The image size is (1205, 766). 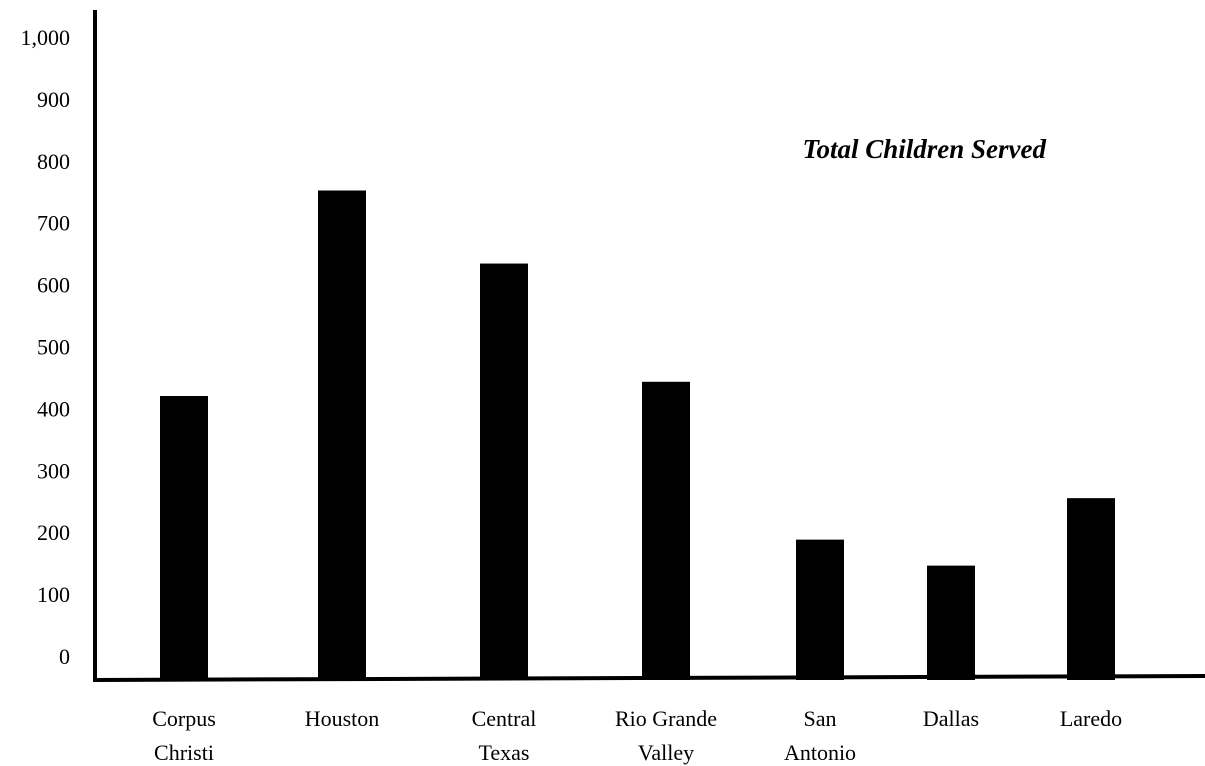 What do you see at coordinates (53, 532) in the screenshot?
I see `y-tick-label: 200` at bounding box center [53, 532].